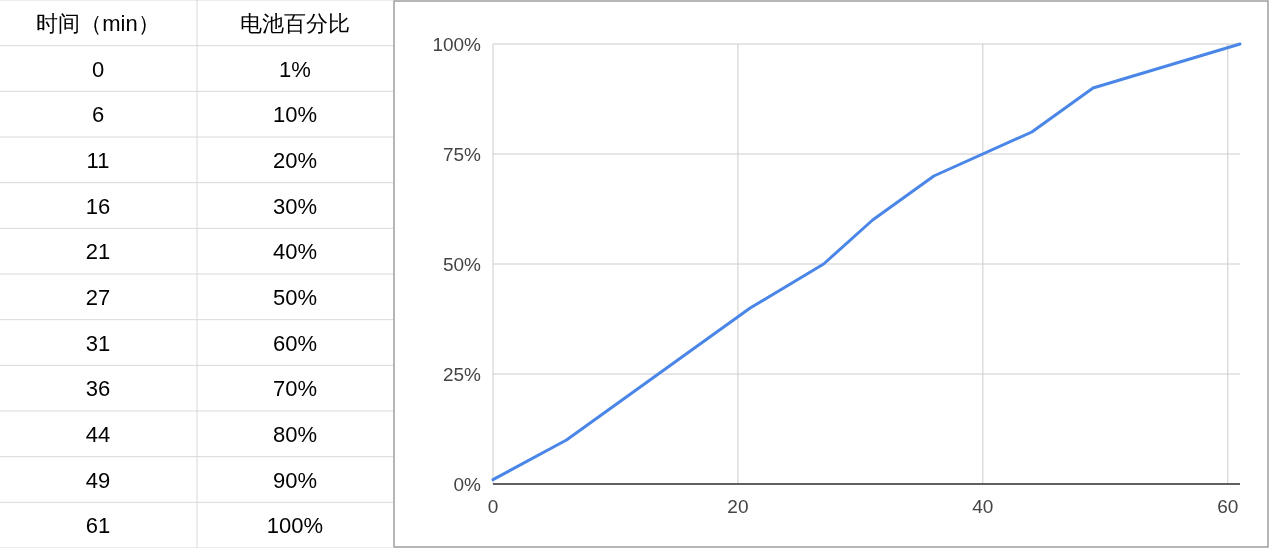  I want to click on text: 36, so click(98, 389).